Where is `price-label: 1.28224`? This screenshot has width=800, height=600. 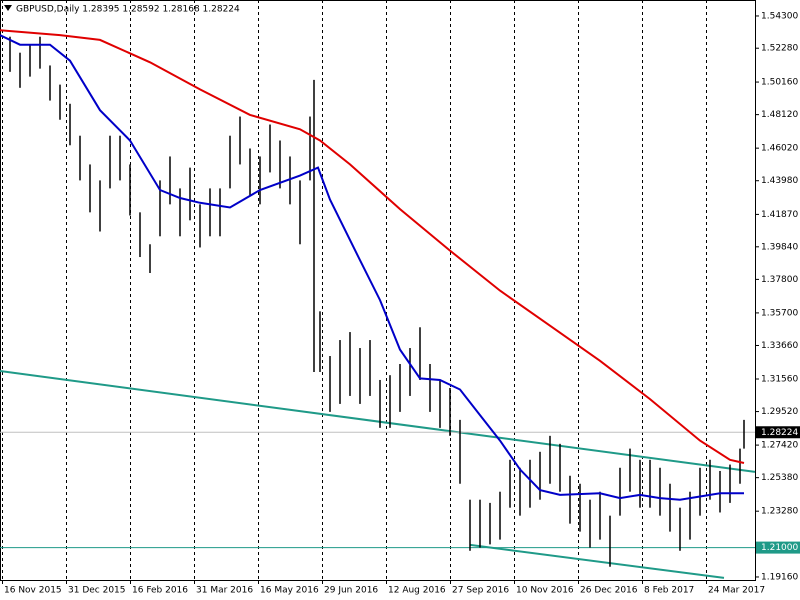
price-label: 1.28224 is located at coordinates (779, 433).